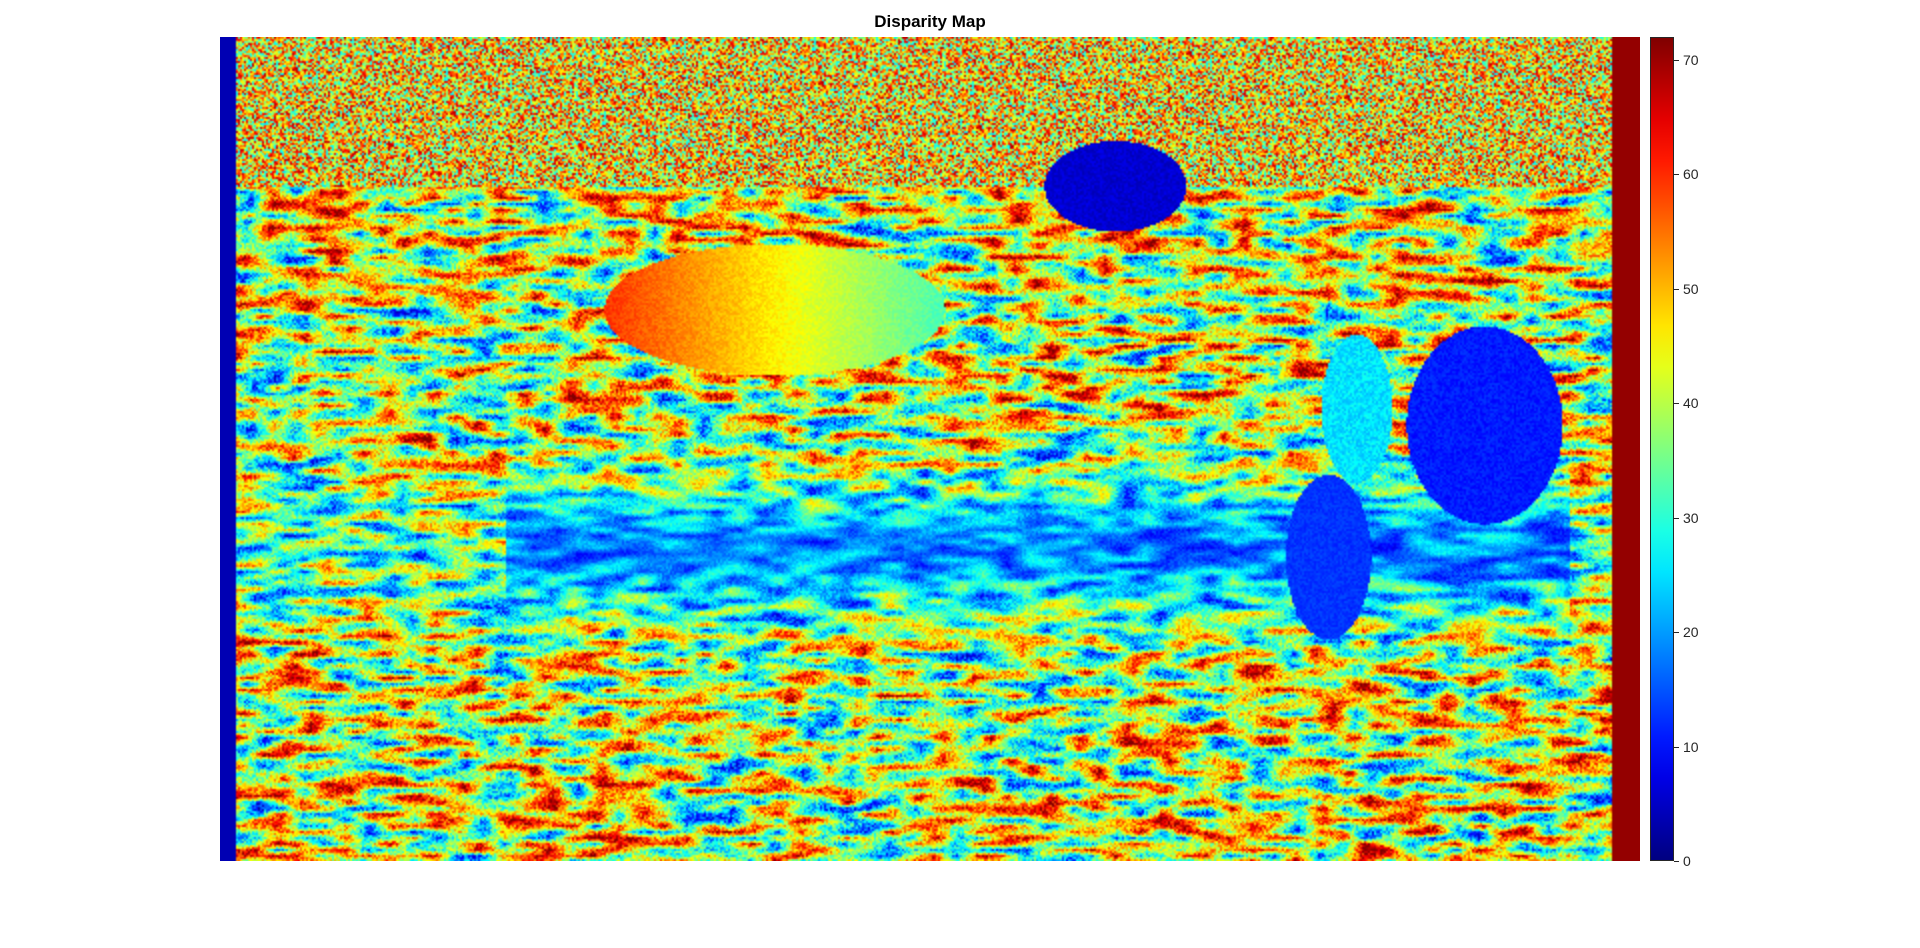  Describe the element at coordinates (1691, 288) in the screenshot. I see `colorbar-tick-label: 50` at that location.